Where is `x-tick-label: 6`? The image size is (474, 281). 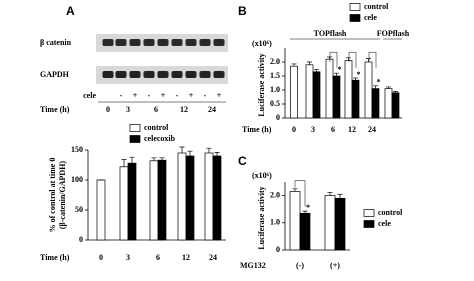 x-tick-label: 6 is located at coordinates (333, 129).